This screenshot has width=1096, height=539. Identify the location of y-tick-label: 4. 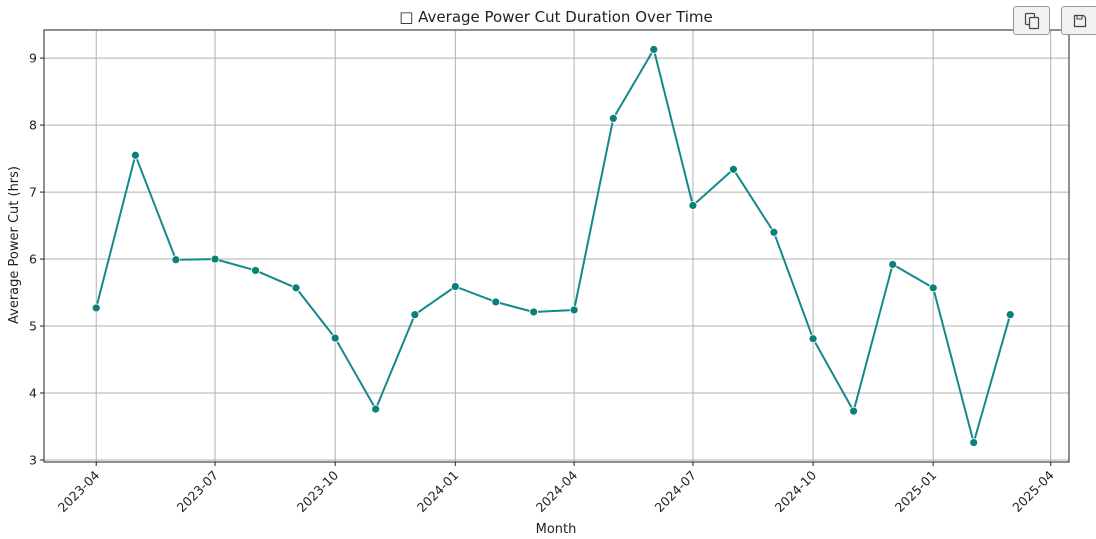
(33, 393).